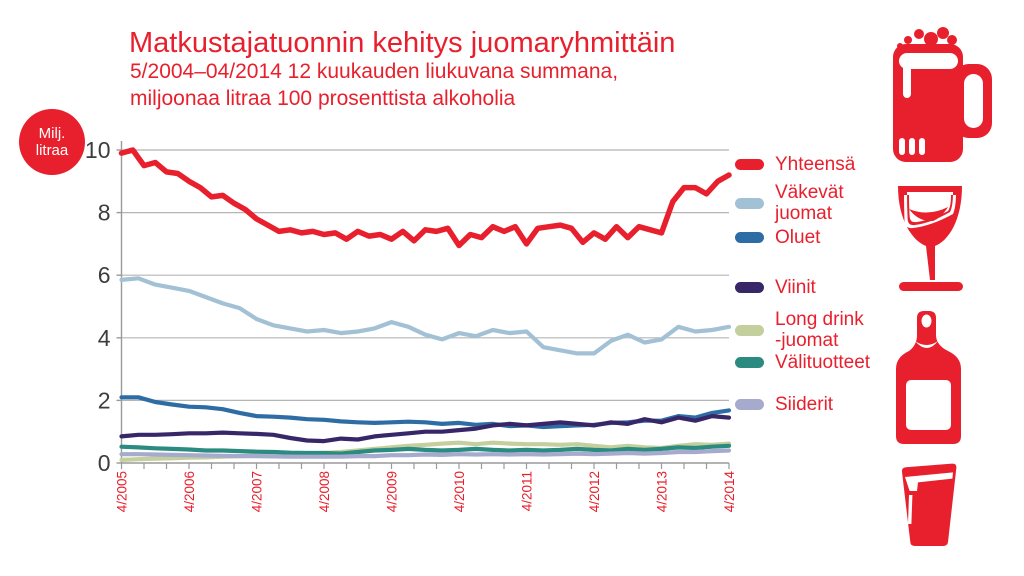  What do you see at coordinates (527, 491) in the screenshot?
I see `x-axis-label: 4/2011` at bounding box center [527, 491].